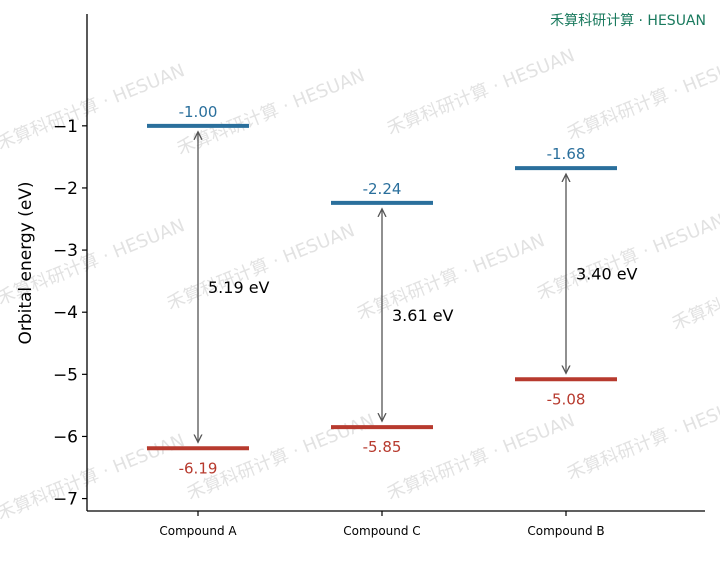 This screenshot has width=720, height=561. What do you see at coordinates (607, 274) in the screenshot?
I see `gap-label: 3.40 eV` at bounding box center [607, 274].